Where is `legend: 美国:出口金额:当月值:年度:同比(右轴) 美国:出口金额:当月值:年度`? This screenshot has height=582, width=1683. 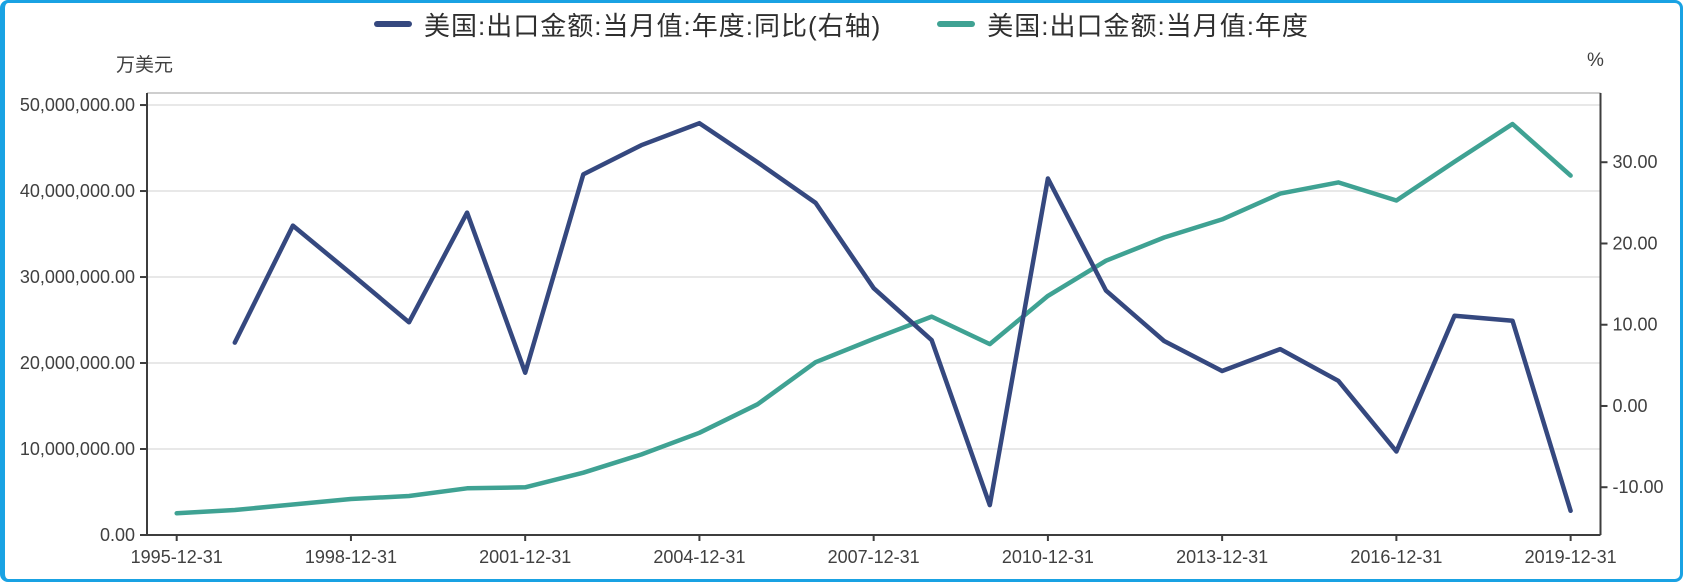 legend: 美国:出口金额:当月值:年度:同比(右轴) 美国:出口金额:当月值:年度 is located at coordinates (841, 24).